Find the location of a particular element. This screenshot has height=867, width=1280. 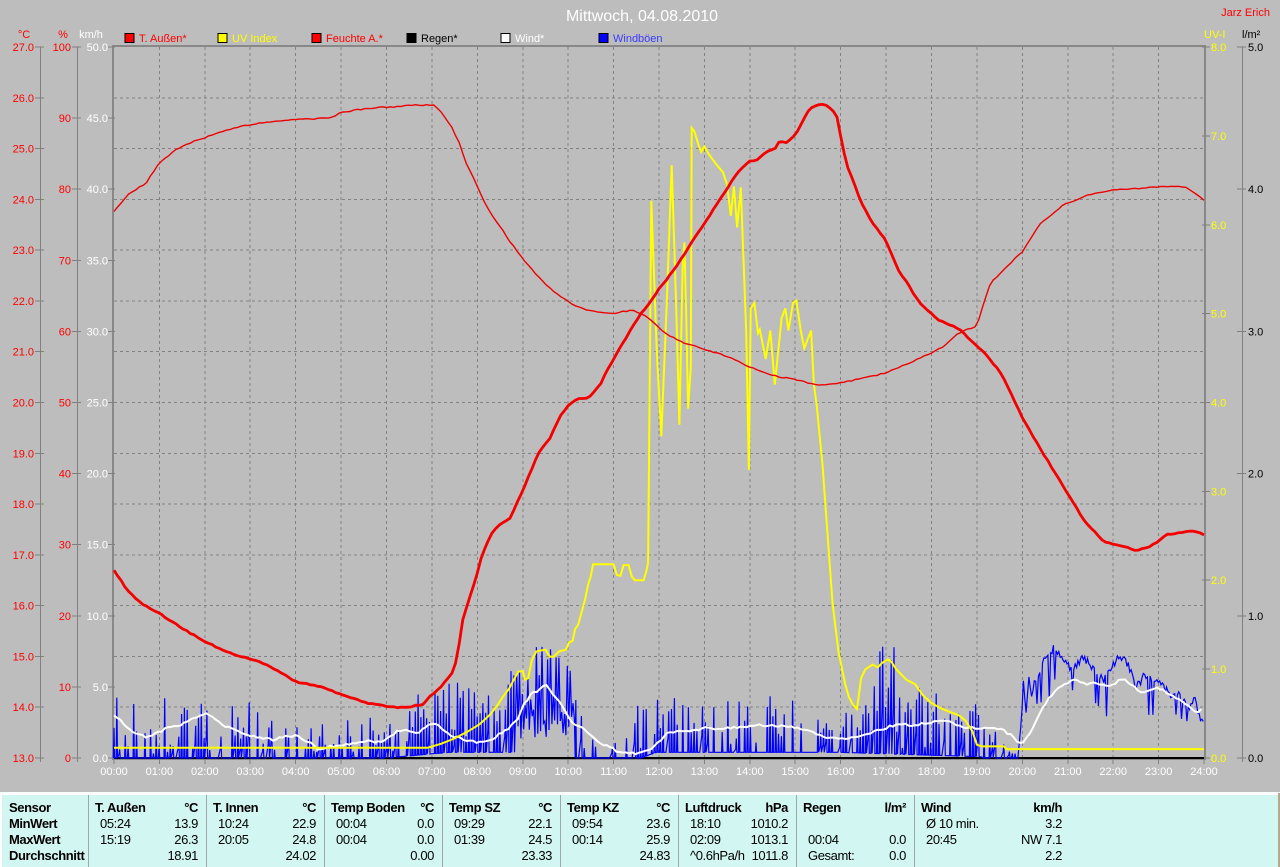

svg-text: km/h is located at coordinates (91, 35).